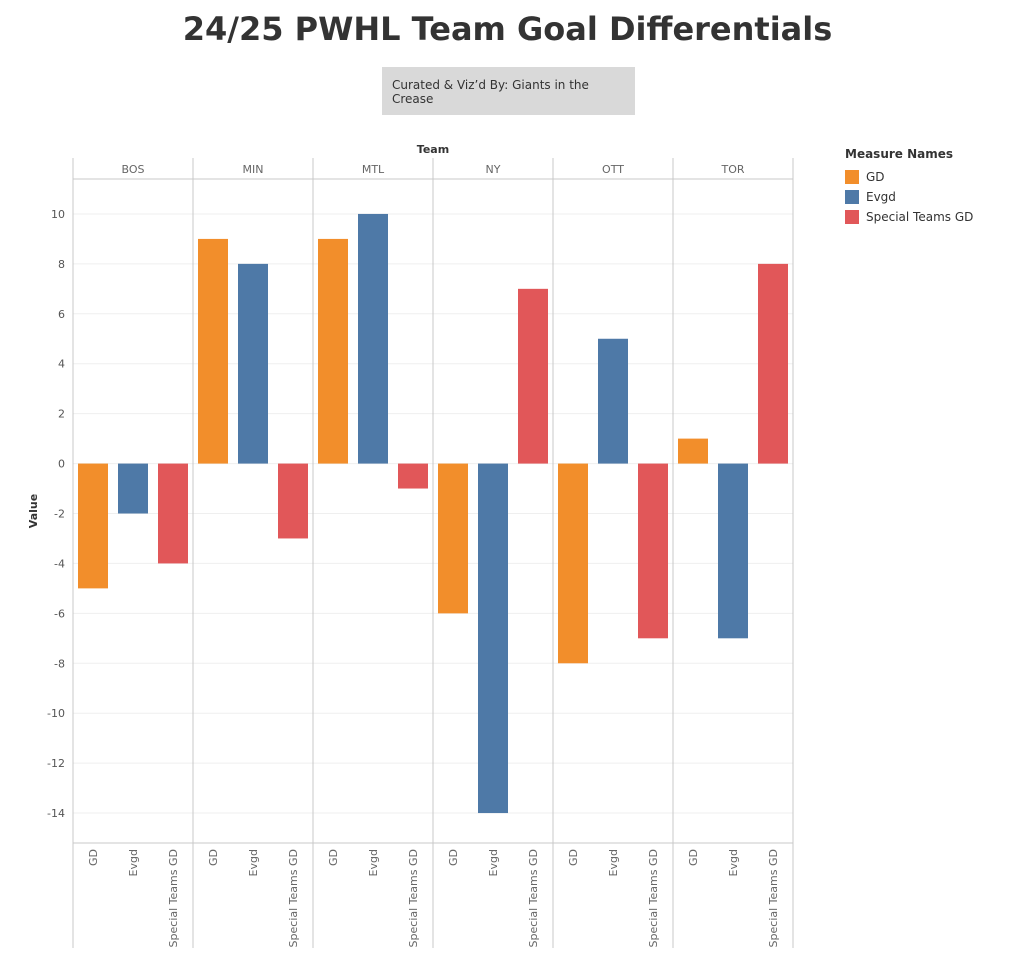  I want to click on y-tick-label: 6, so click(61, 314).